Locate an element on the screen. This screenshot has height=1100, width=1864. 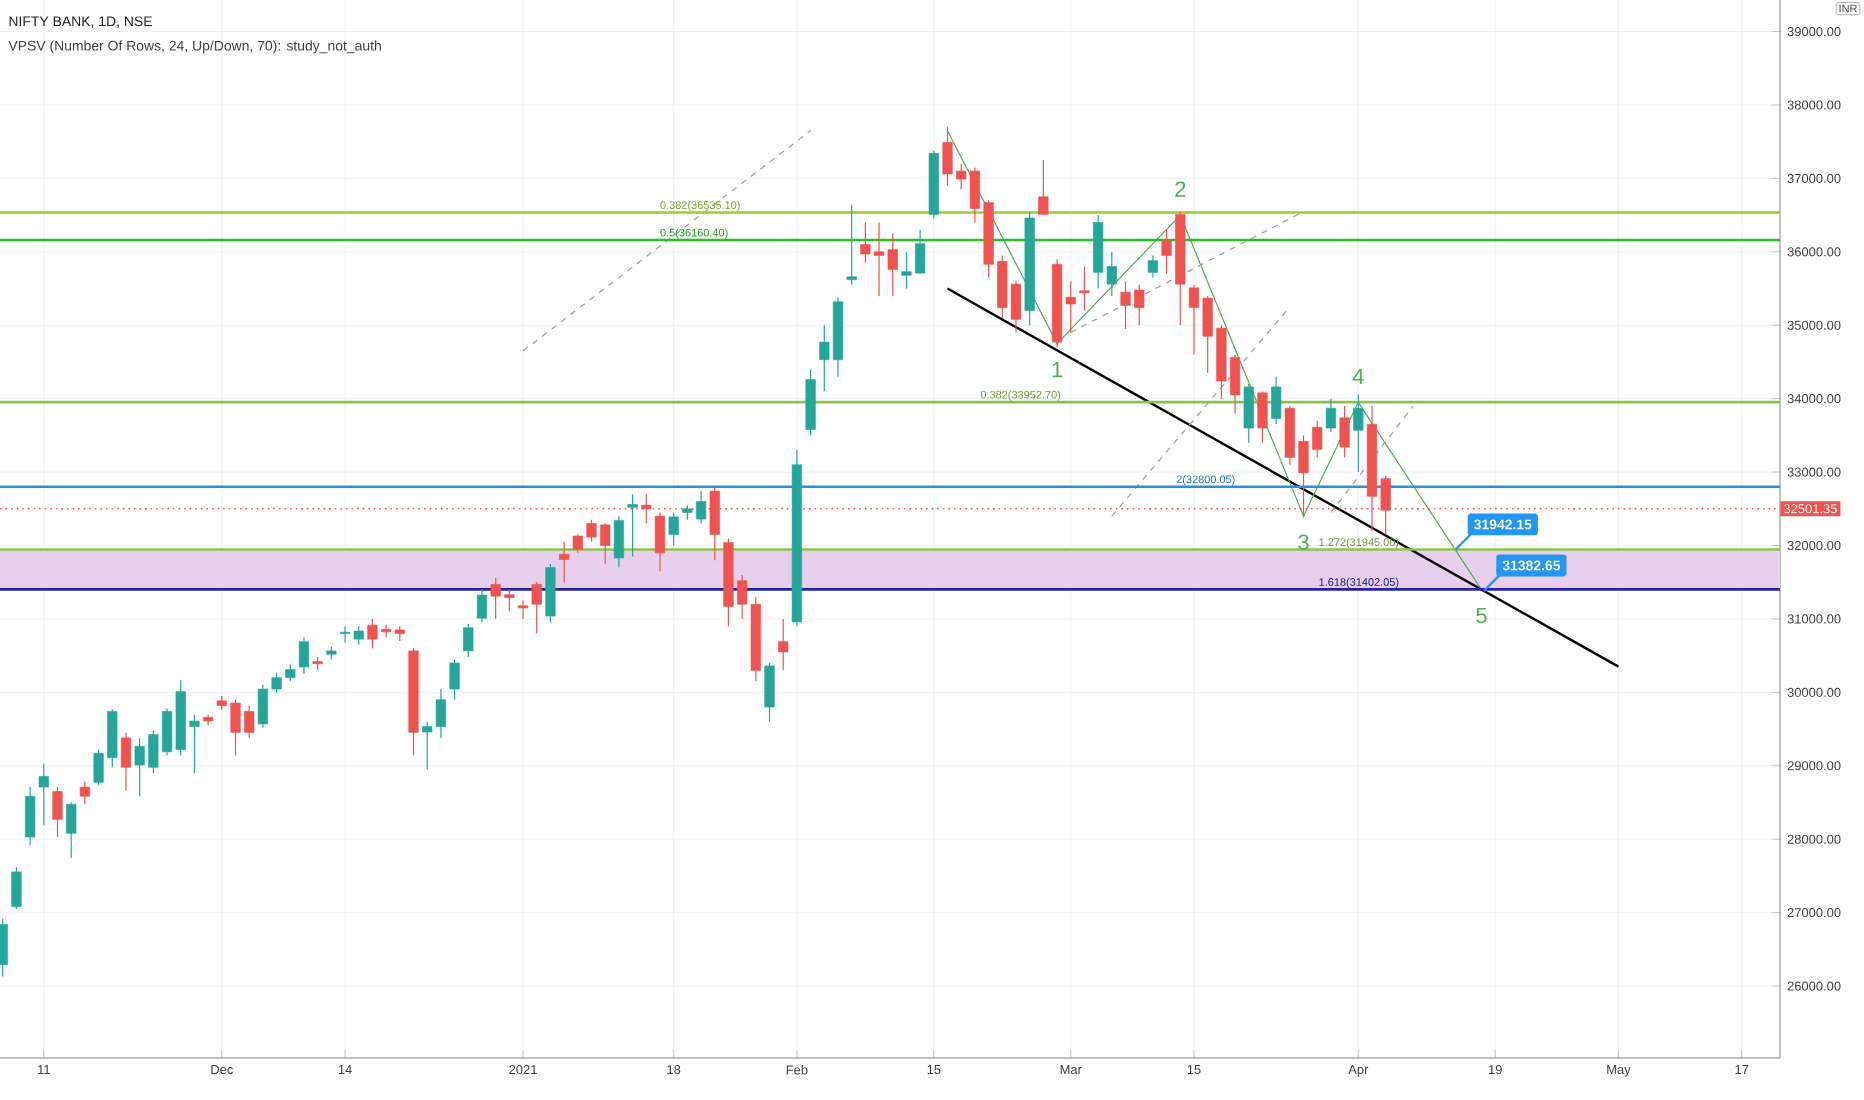
annotation: 1 is located at coordinates (1057, 370).